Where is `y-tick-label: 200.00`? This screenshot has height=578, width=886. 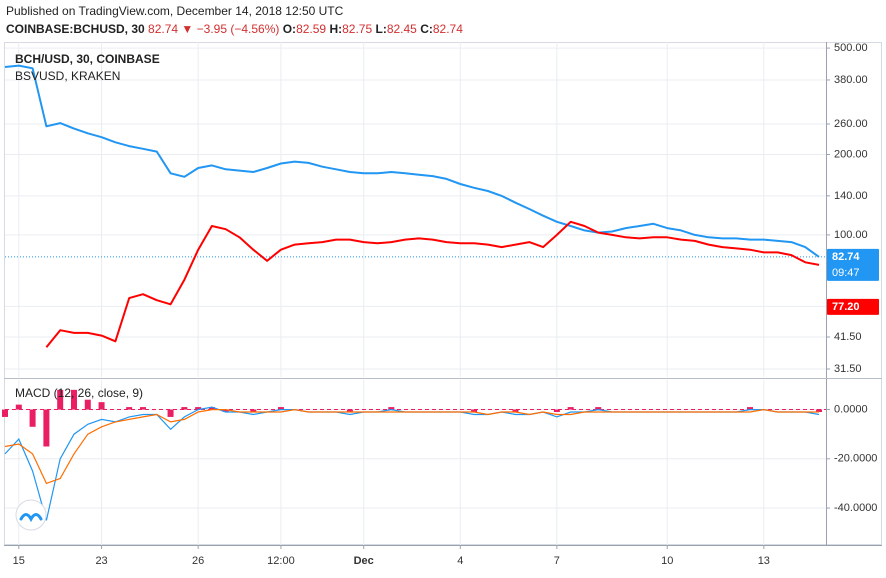
y-tick-label: 200.00 is located at coordinates (851, 154).